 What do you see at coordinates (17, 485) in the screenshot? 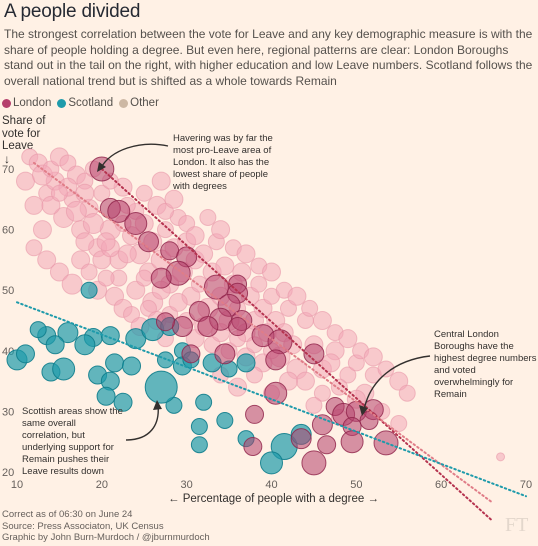
I see `x-tick-label: 10` at bounding box center [17, 485].